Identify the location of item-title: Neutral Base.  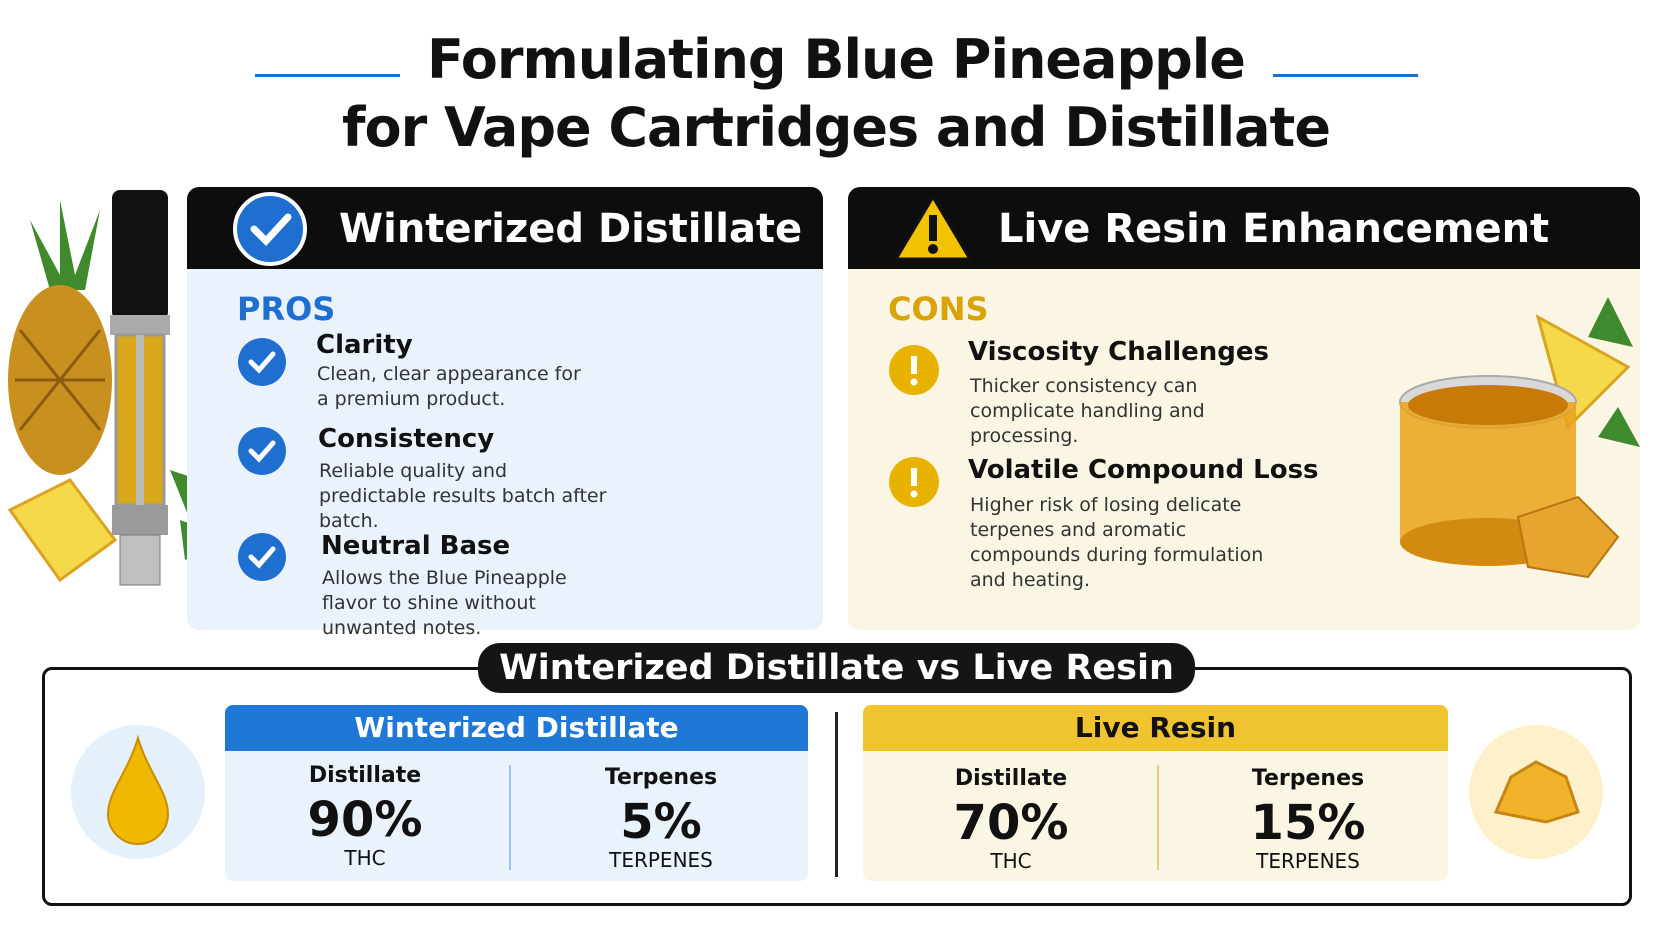
(416, 546).